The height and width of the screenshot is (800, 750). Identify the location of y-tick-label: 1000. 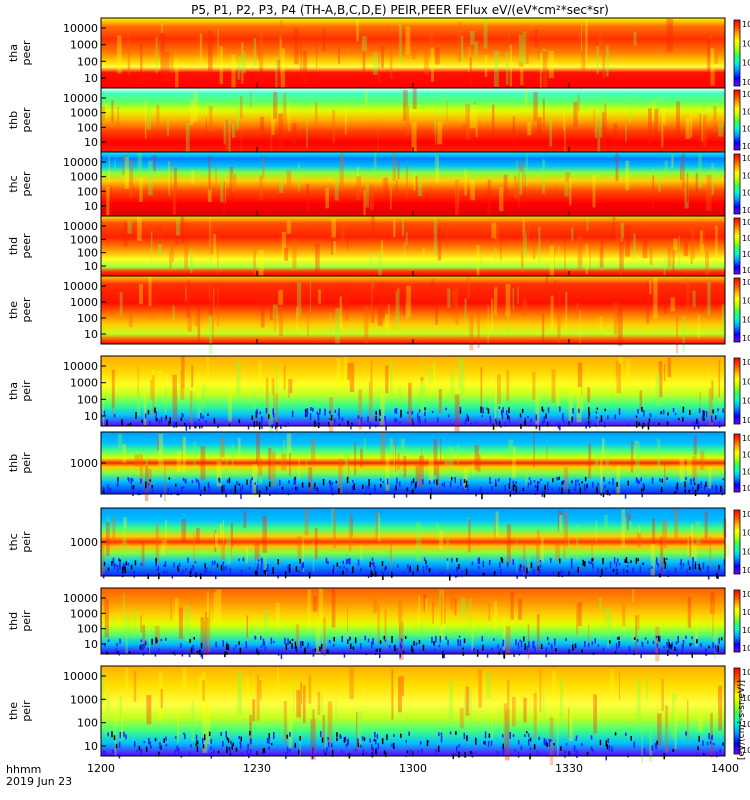
(84, 239).